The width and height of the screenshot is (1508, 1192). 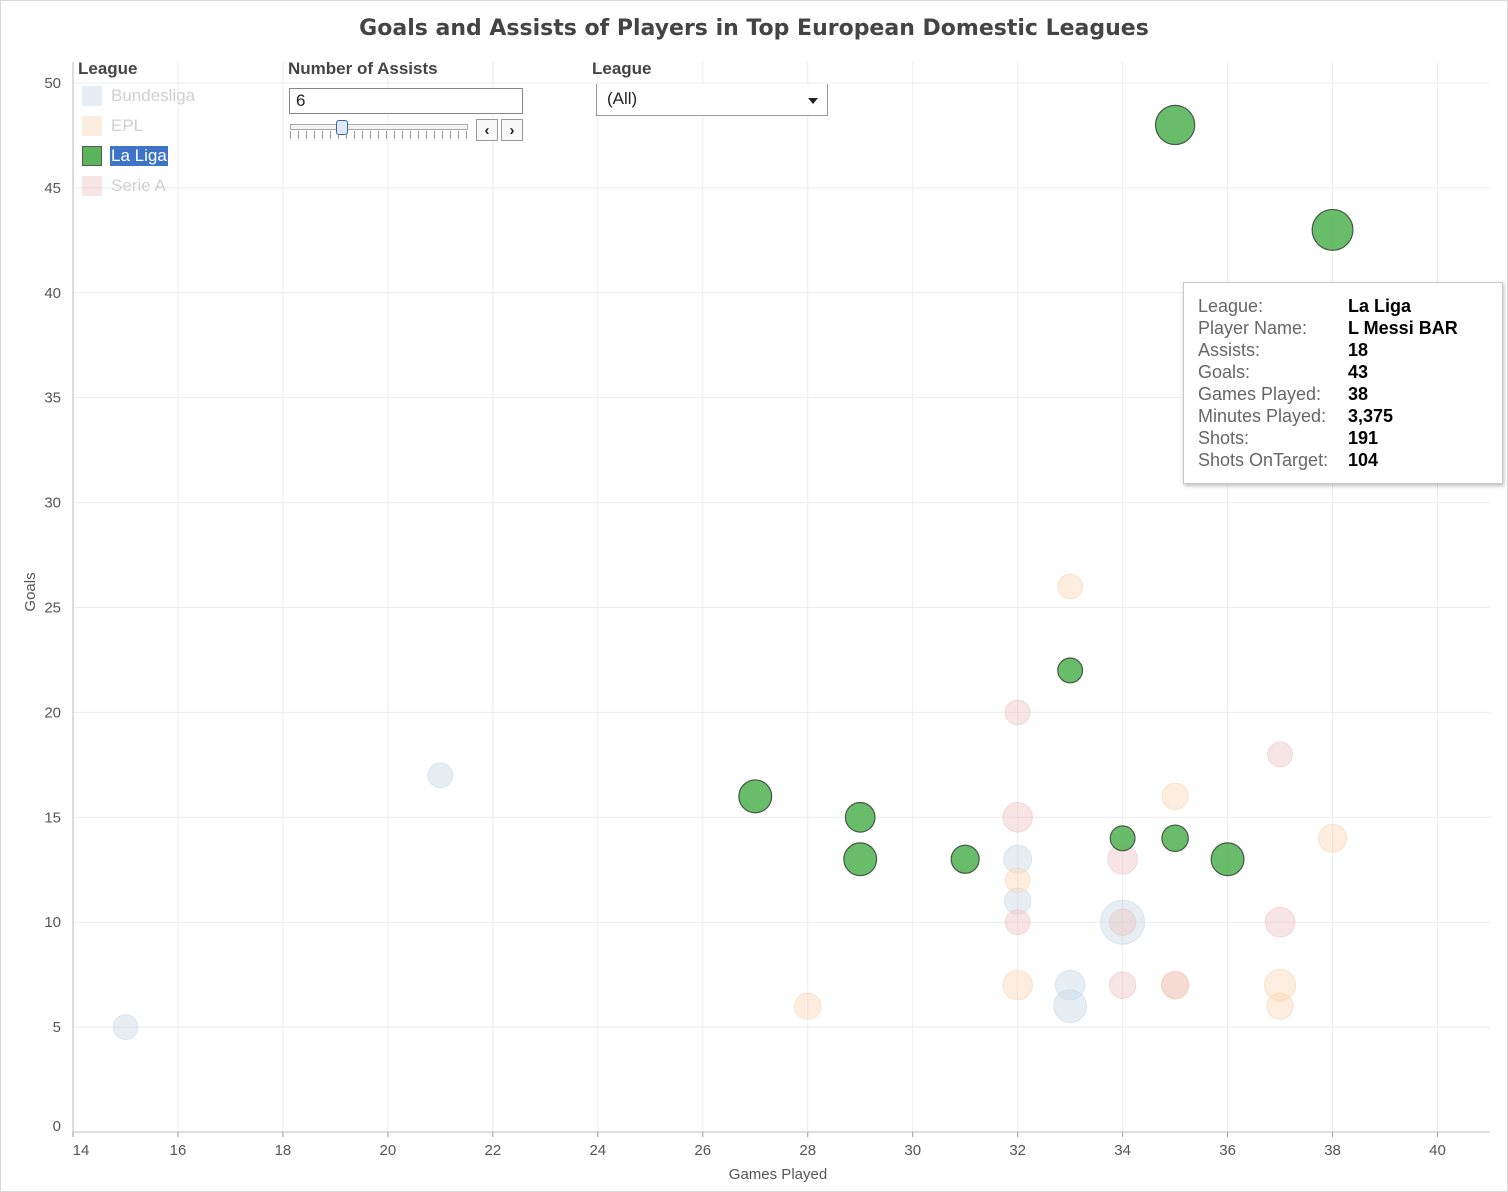 I want to click on tooltip-key: Minutes Played:, so click(x=1262, y=416).